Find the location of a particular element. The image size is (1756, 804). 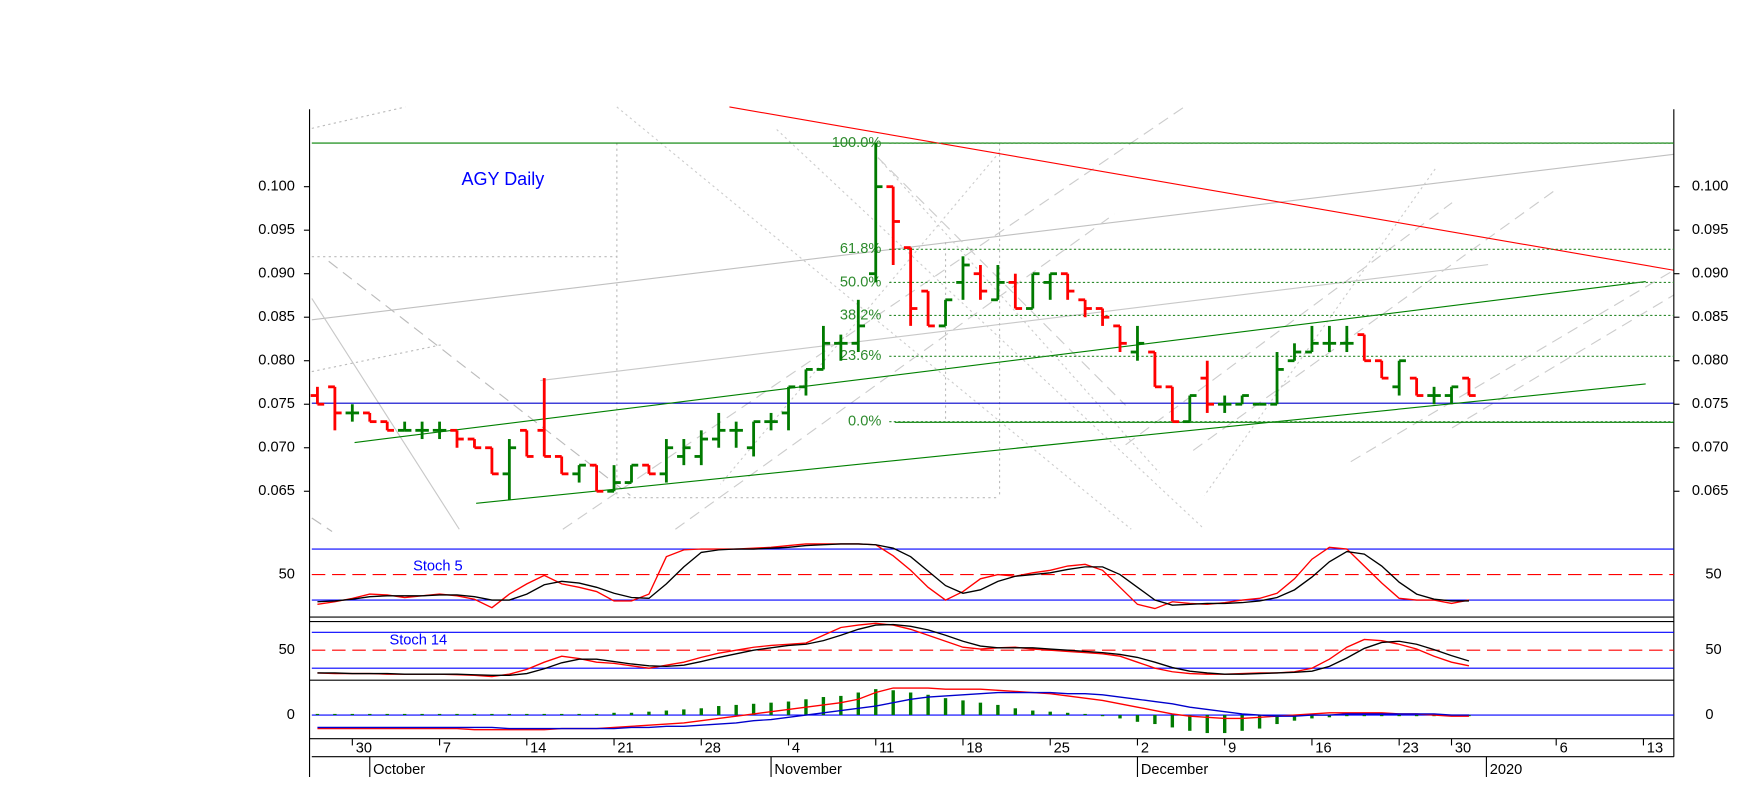

y-tick-label-right: 0.085 is located at coordinates (1710, 317).